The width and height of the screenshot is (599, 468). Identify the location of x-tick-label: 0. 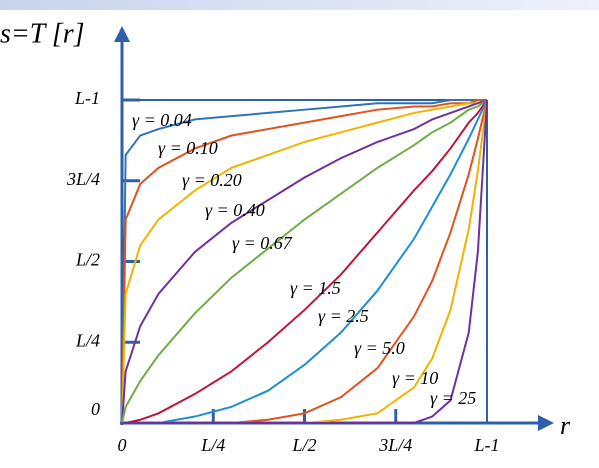
(122, 445).